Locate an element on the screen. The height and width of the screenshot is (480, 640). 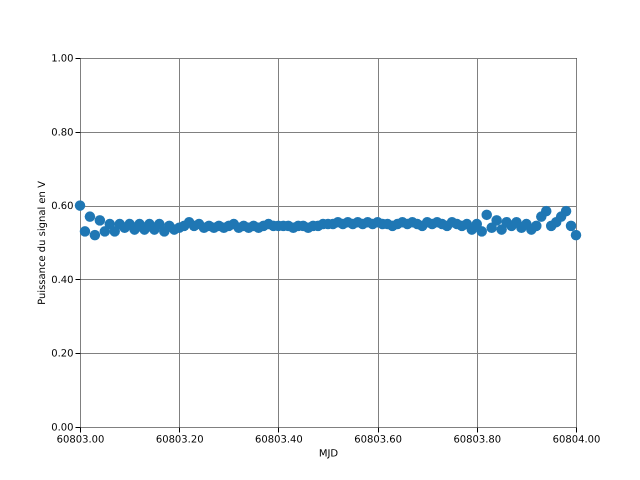
y-tick-label: 0.00 is located at coordinates (62, 428).